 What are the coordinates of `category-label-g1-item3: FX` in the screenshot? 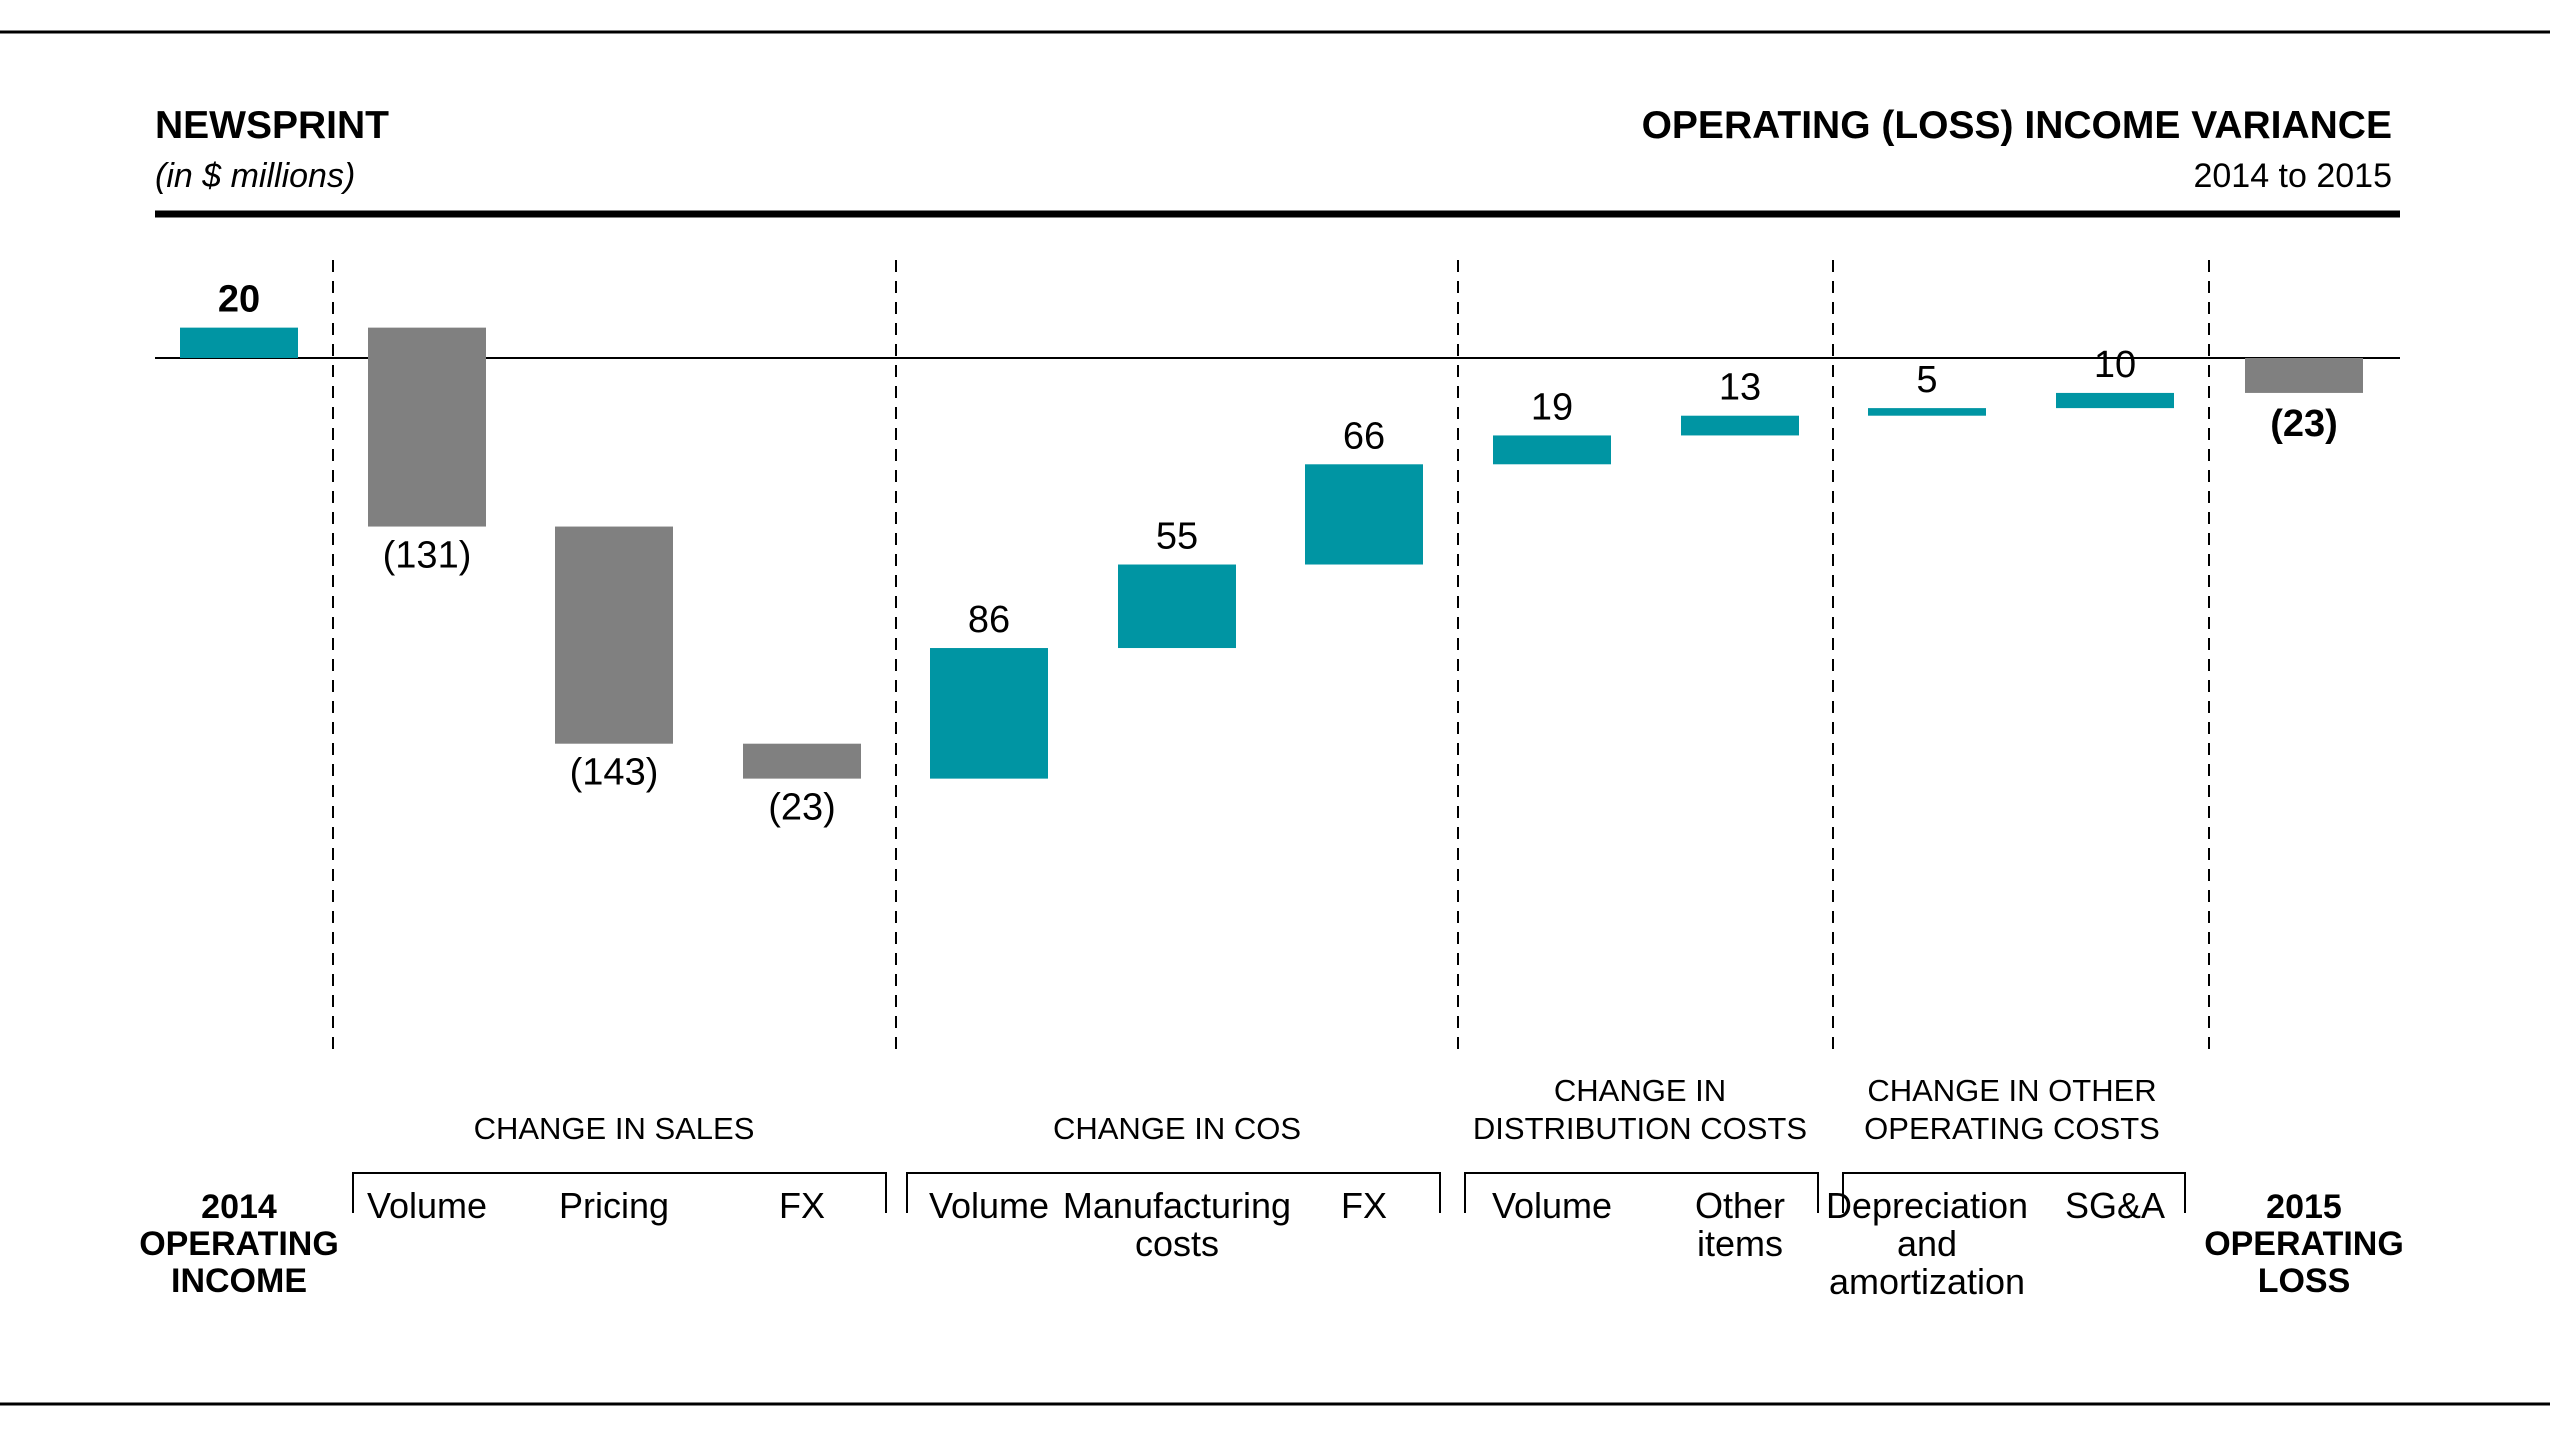 It's located at (802, 1205).